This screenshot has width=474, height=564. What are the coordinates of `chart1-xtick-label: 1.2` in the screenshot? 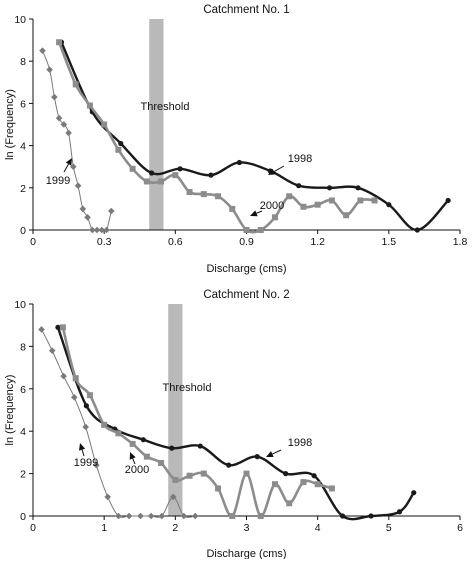 It's located at (317, 242).